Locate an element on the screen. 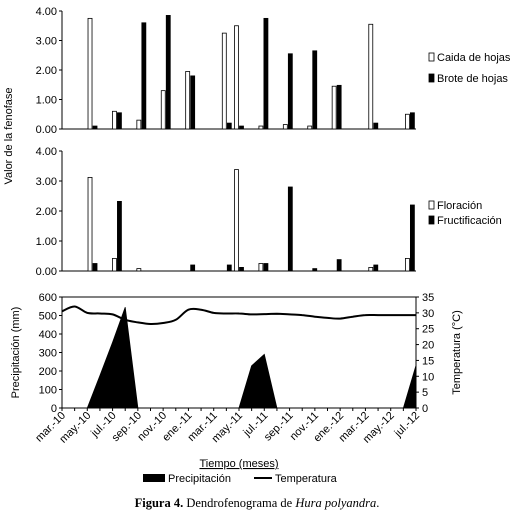  caption-suffix: . is located at coordinates (377, 503).